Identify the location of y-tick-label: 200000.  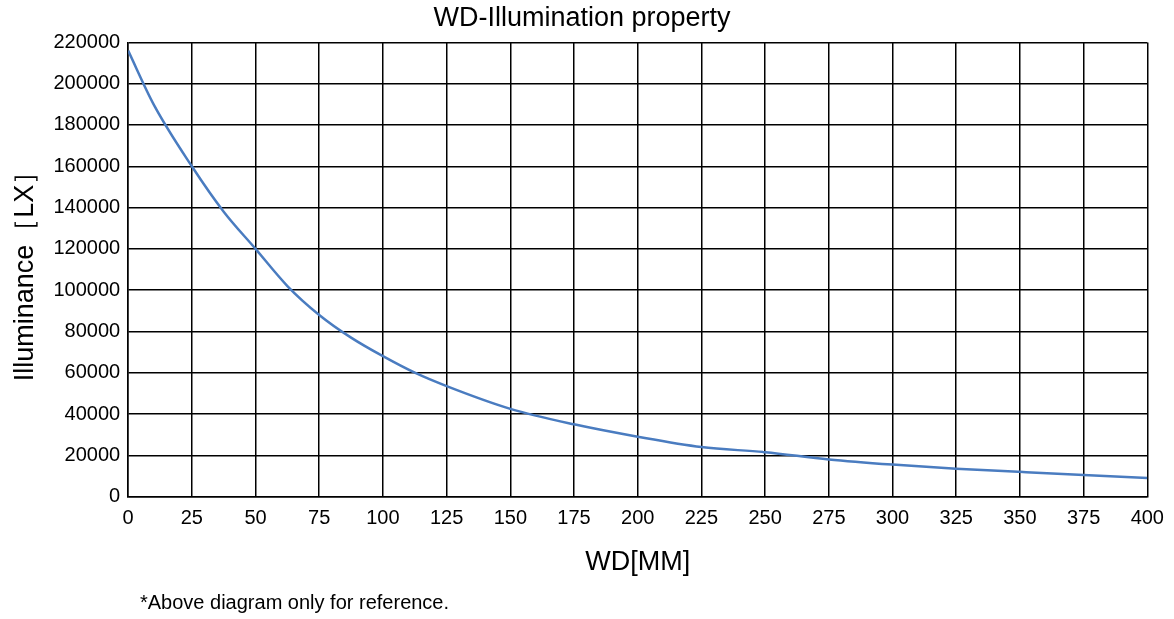
(87, 82).